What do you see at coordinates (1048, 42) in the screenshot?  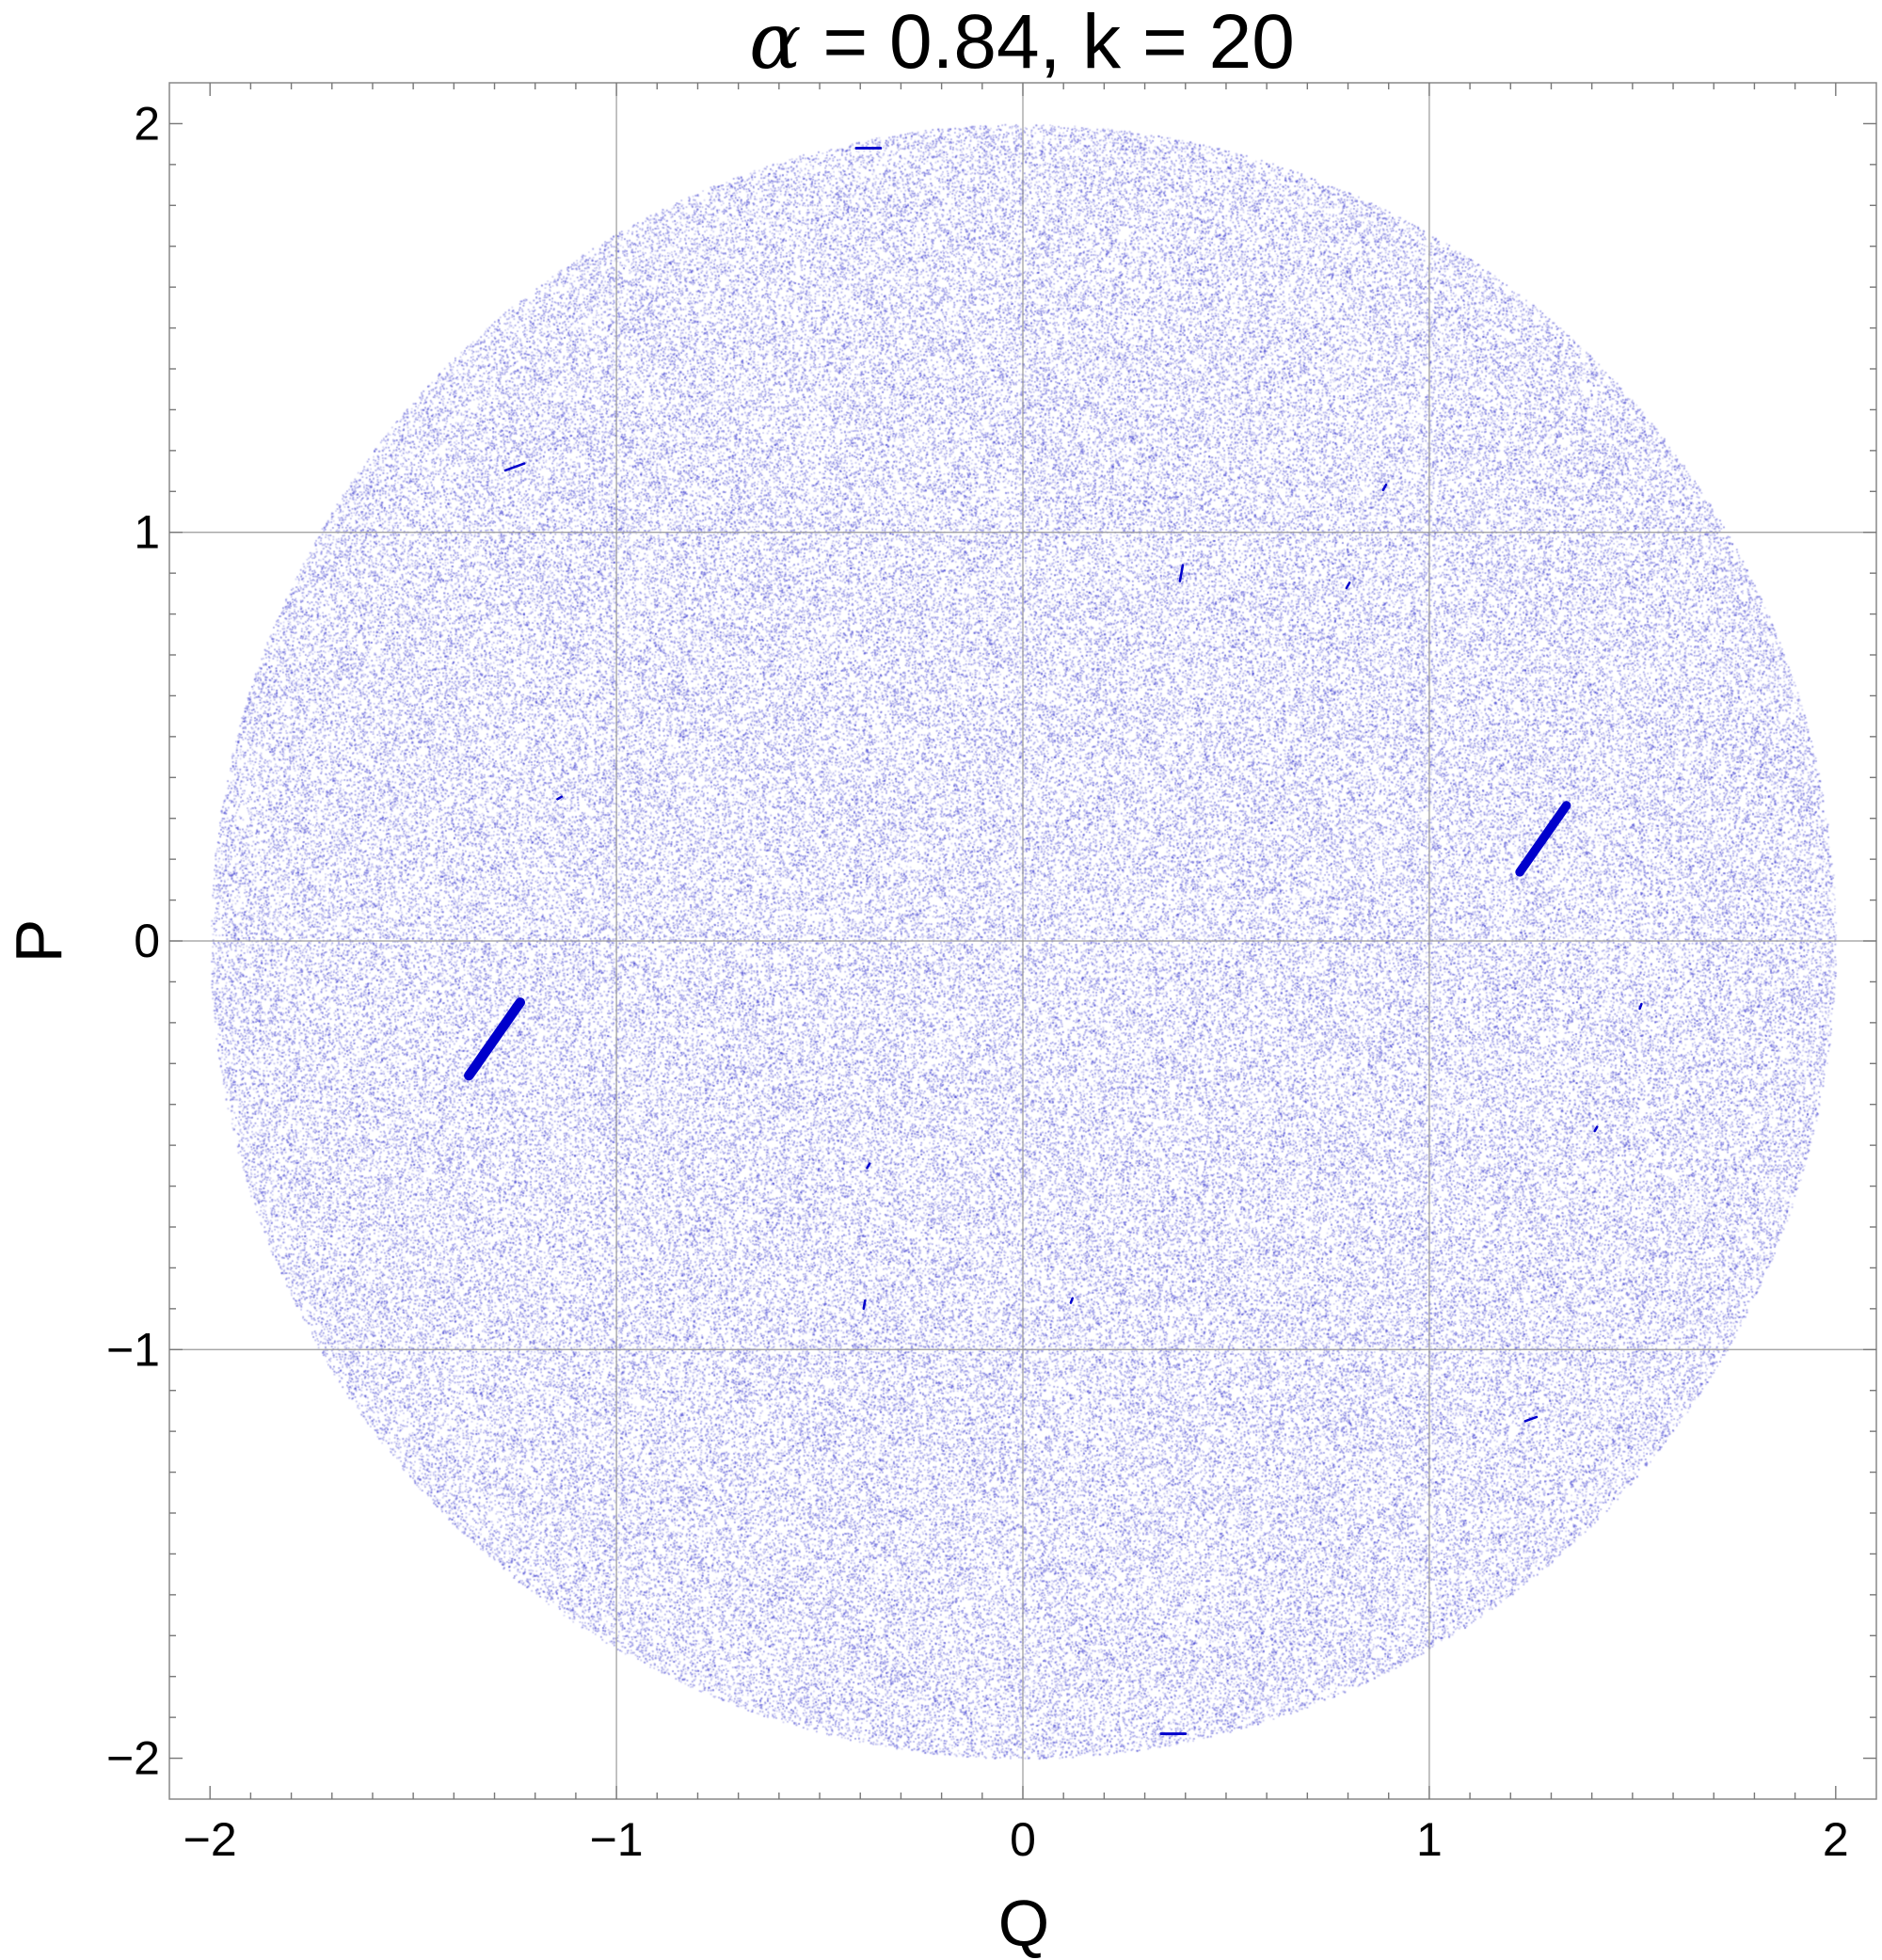 I see `title-parameters: = 0.84, k = 20` at bounding box center [1048, 42].